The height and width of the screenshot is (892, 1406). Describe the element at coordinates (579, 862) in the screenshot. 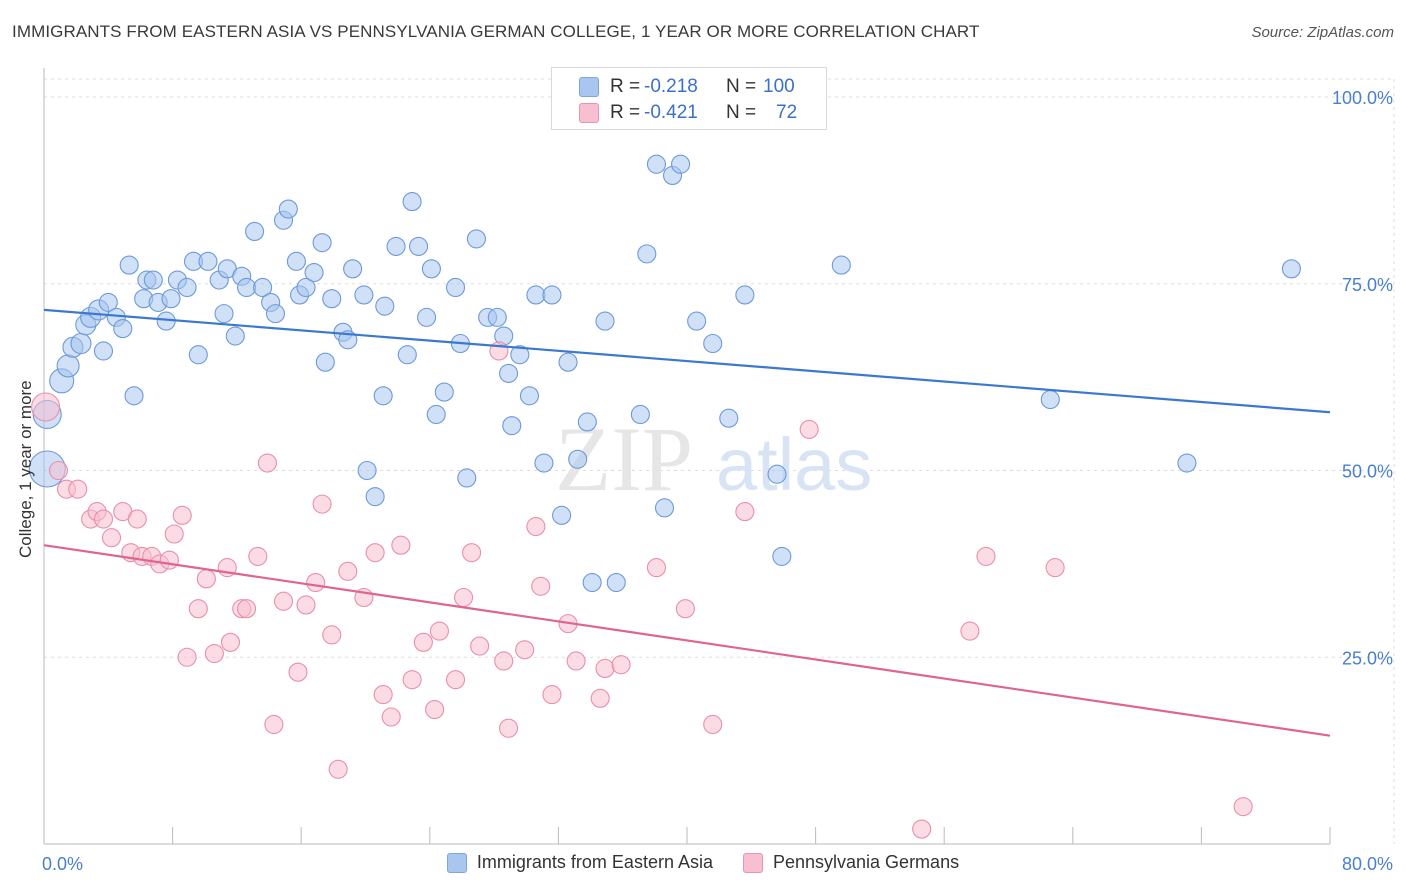

I see `legend-item-eastern-asia: Immigrants from Eastern Asia` at that location.